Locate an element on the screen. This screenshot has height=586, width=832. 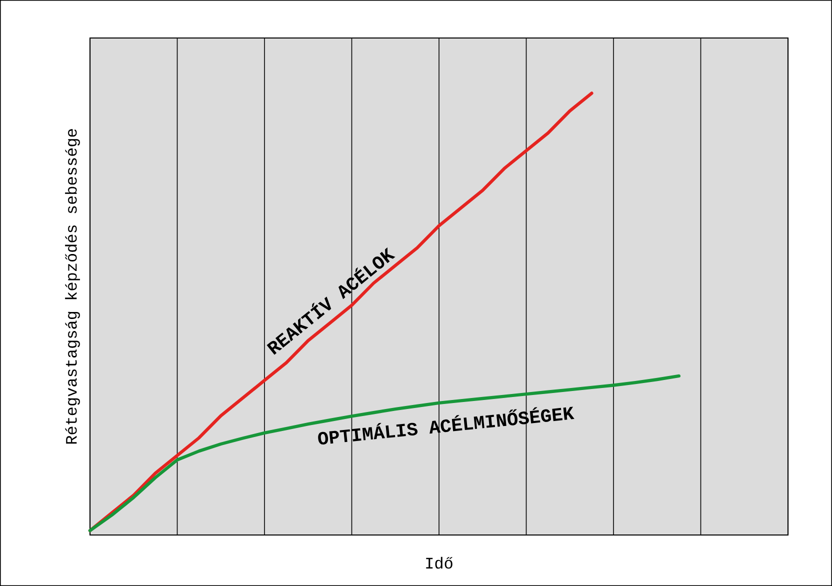
text: OPTIMÁLIS ACÉLMINŐSÉGEK is located at coordinates (446, 425).